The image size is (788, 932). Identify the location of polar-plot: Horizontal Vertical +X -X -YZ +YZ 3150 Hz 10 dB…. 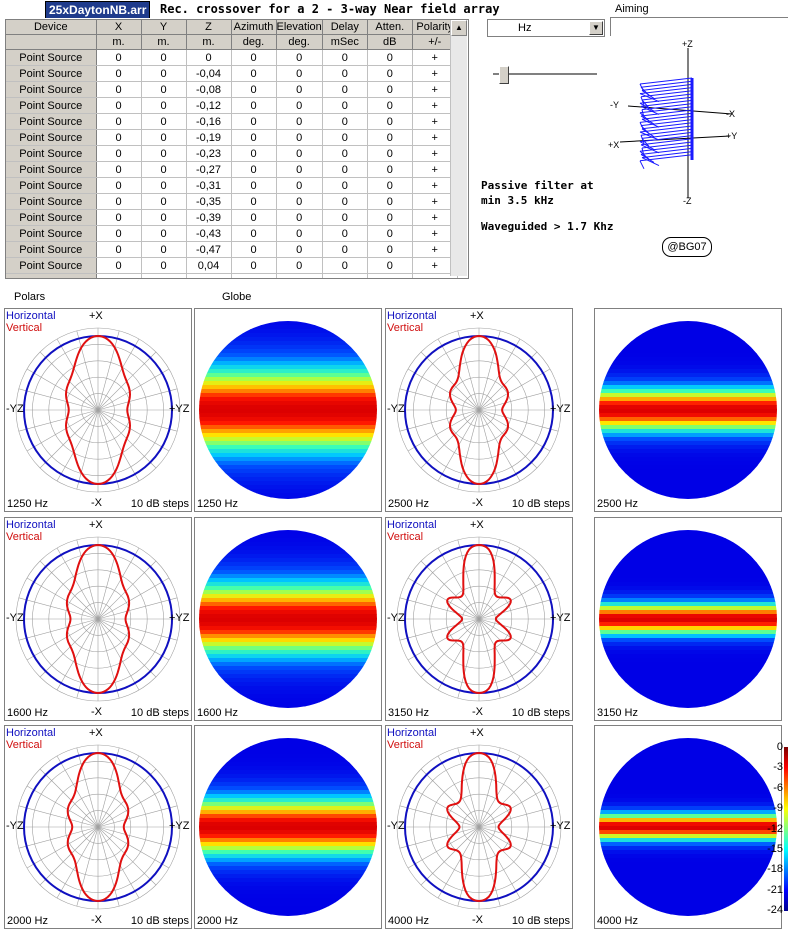
(479, 619).